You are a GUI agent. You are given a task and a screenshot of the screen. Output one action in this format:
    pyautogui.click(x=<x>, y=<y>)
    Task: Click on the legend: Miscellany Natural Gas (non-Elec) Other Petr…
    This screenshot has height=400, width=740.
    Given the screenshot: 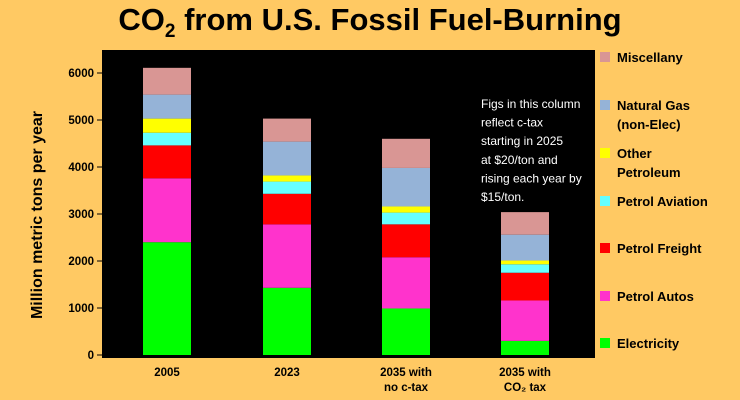 What is the action you would take?
    pyautogui.click(x=654, y=200)
    